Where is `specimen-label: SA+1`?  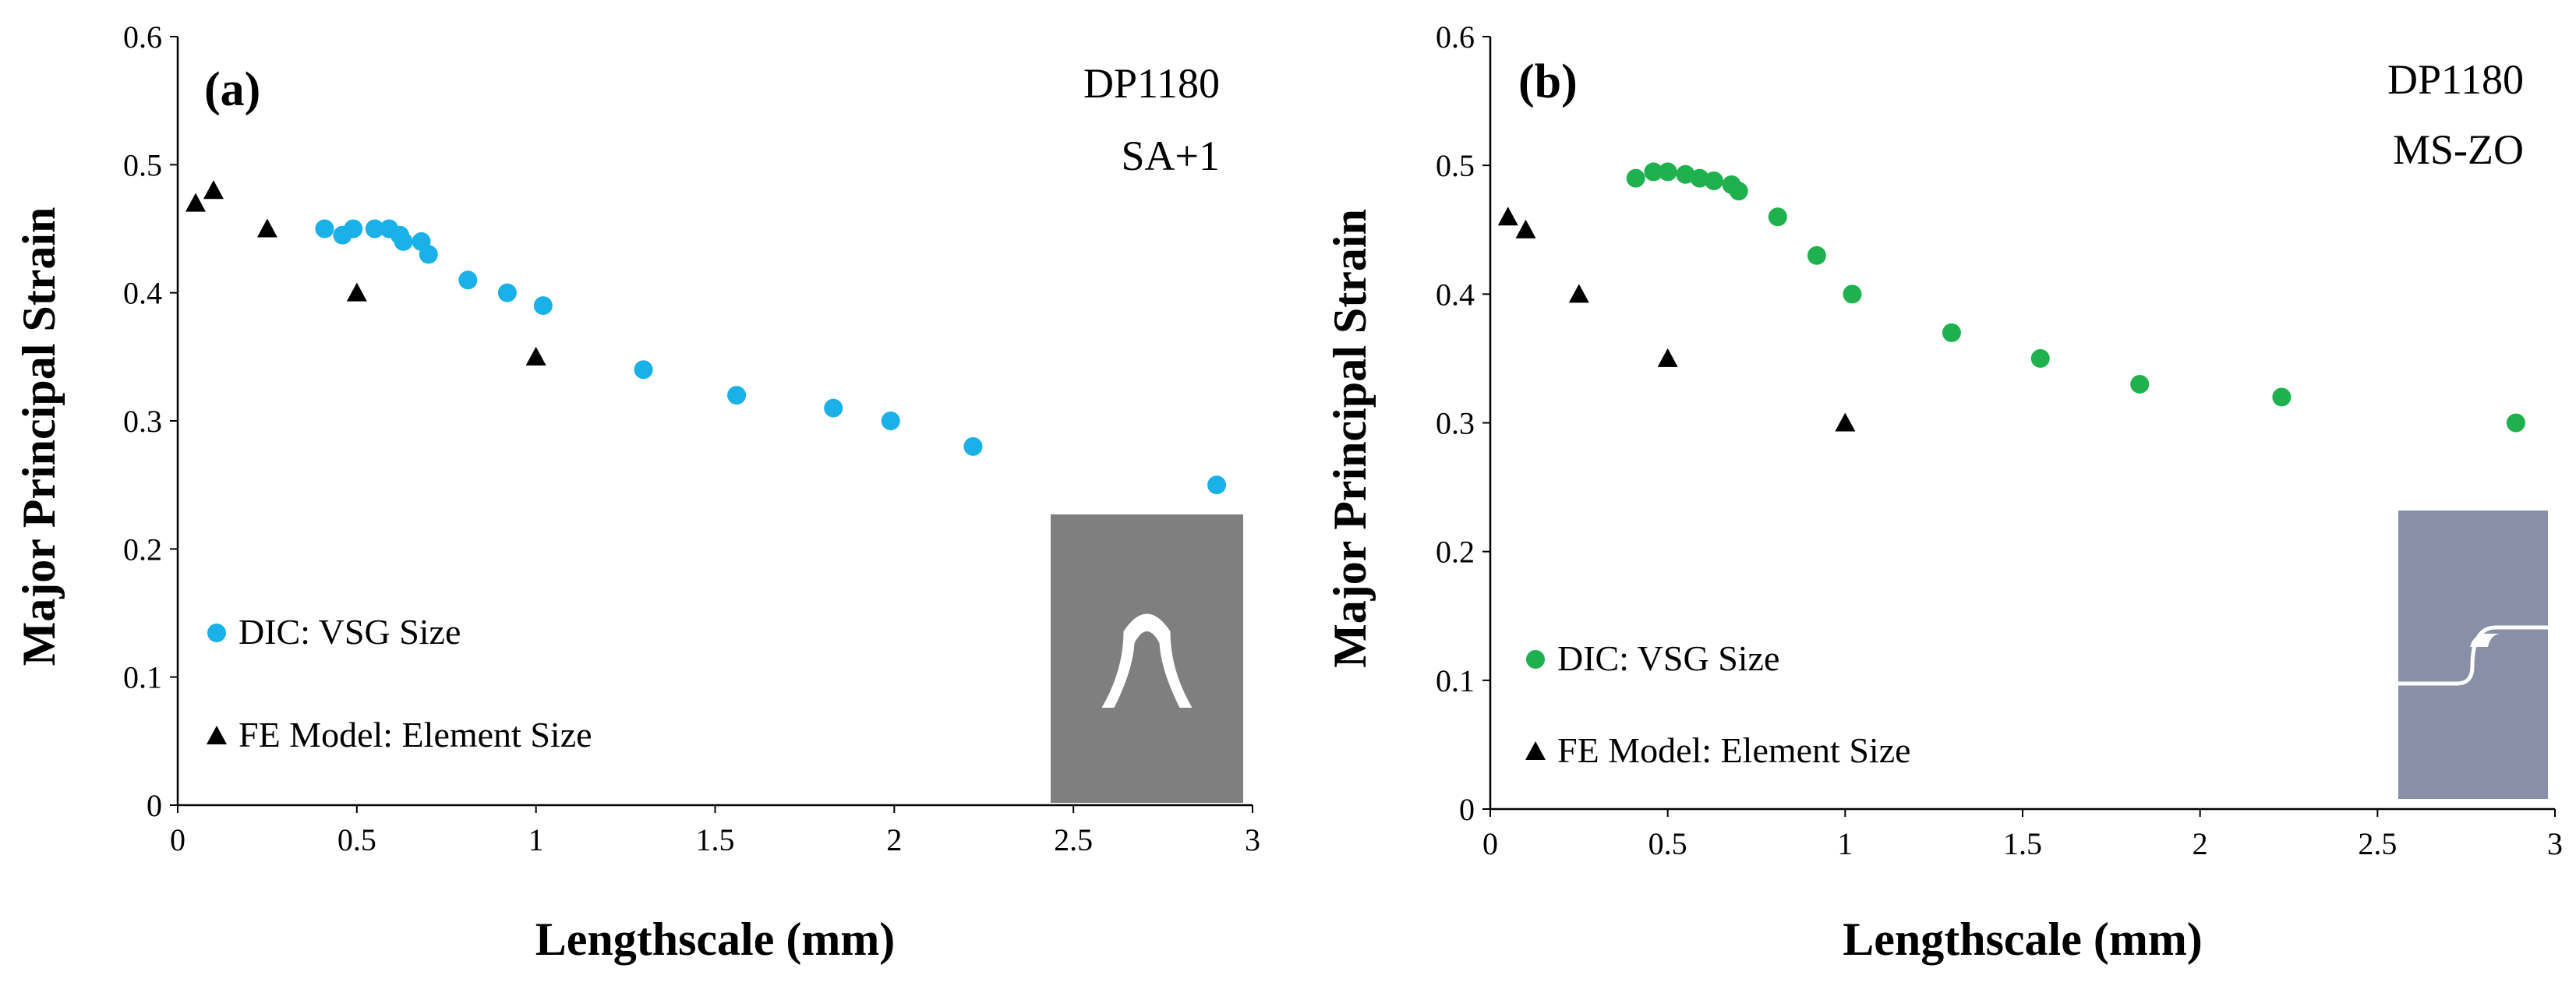 specimen-label: SA+1 is located at coordinates (1171, 156).